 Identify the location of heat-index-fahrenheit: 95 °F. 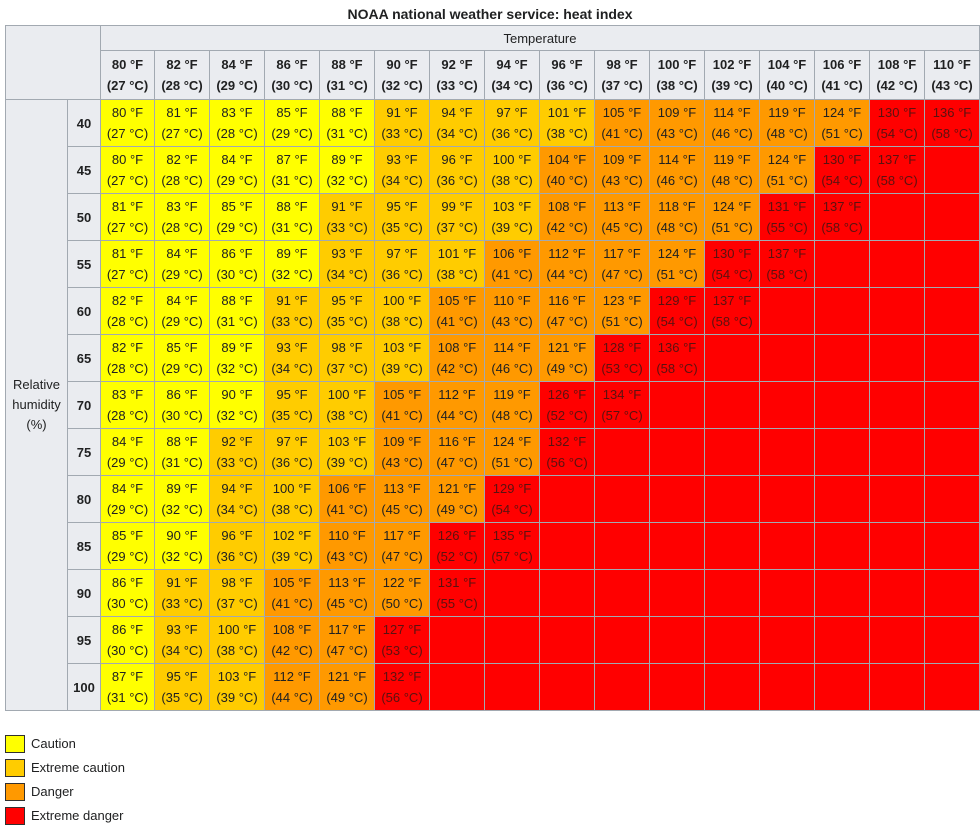
(347, 300).